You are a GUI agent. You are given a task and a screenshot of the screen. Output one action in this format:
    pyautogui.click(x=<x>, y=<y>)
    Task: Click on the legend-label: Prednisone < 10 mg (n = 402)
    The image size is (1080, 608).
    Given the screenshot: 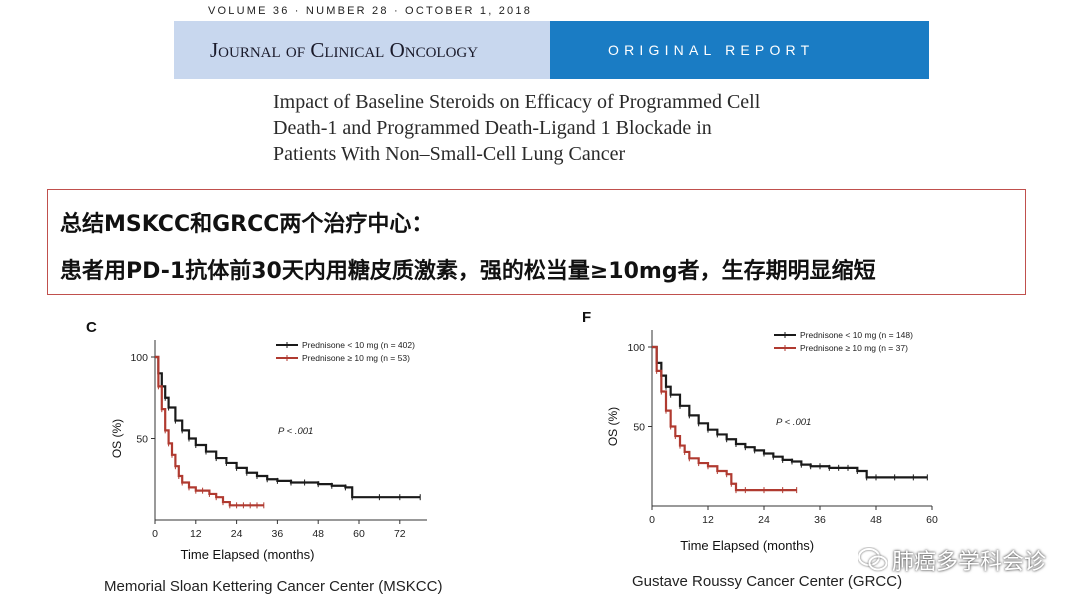 What is the action you would take?
    pyautogui.click(x=358, y=345)
    